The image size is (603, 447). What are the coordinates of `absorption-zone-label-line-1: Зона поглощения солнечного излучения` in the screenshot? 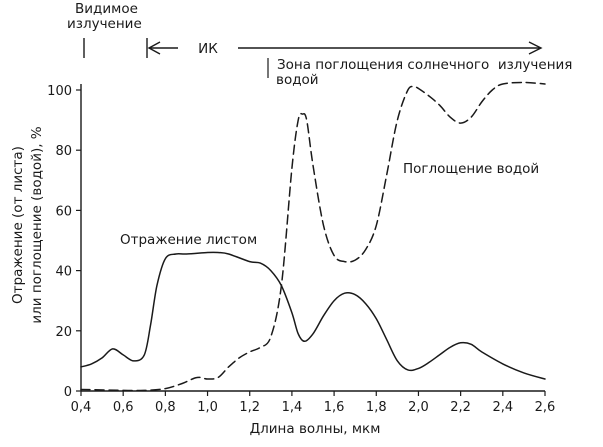 It's located at (424, 65).